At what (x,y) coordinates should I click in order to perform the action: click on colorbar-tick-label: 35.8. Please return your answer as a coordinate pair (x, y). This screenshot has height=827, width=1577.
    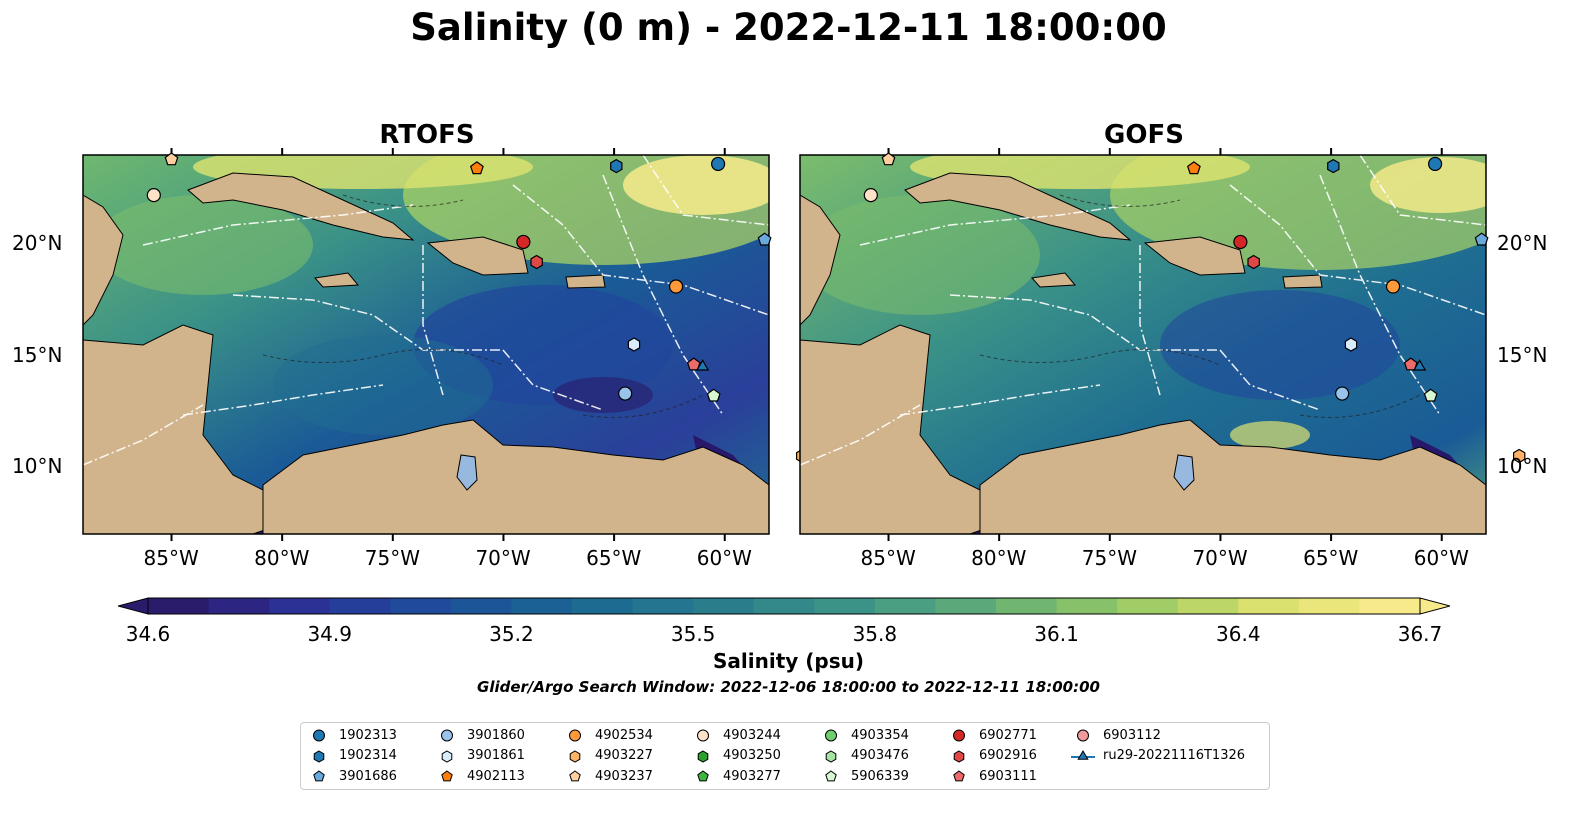
    Looking at the image, I should click on (875, 634).